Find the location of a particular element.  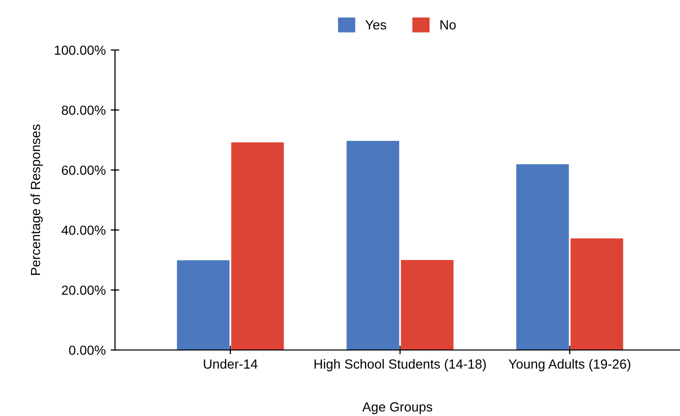

y-tick-label: 100.00% is located at coordinates (80, 50).